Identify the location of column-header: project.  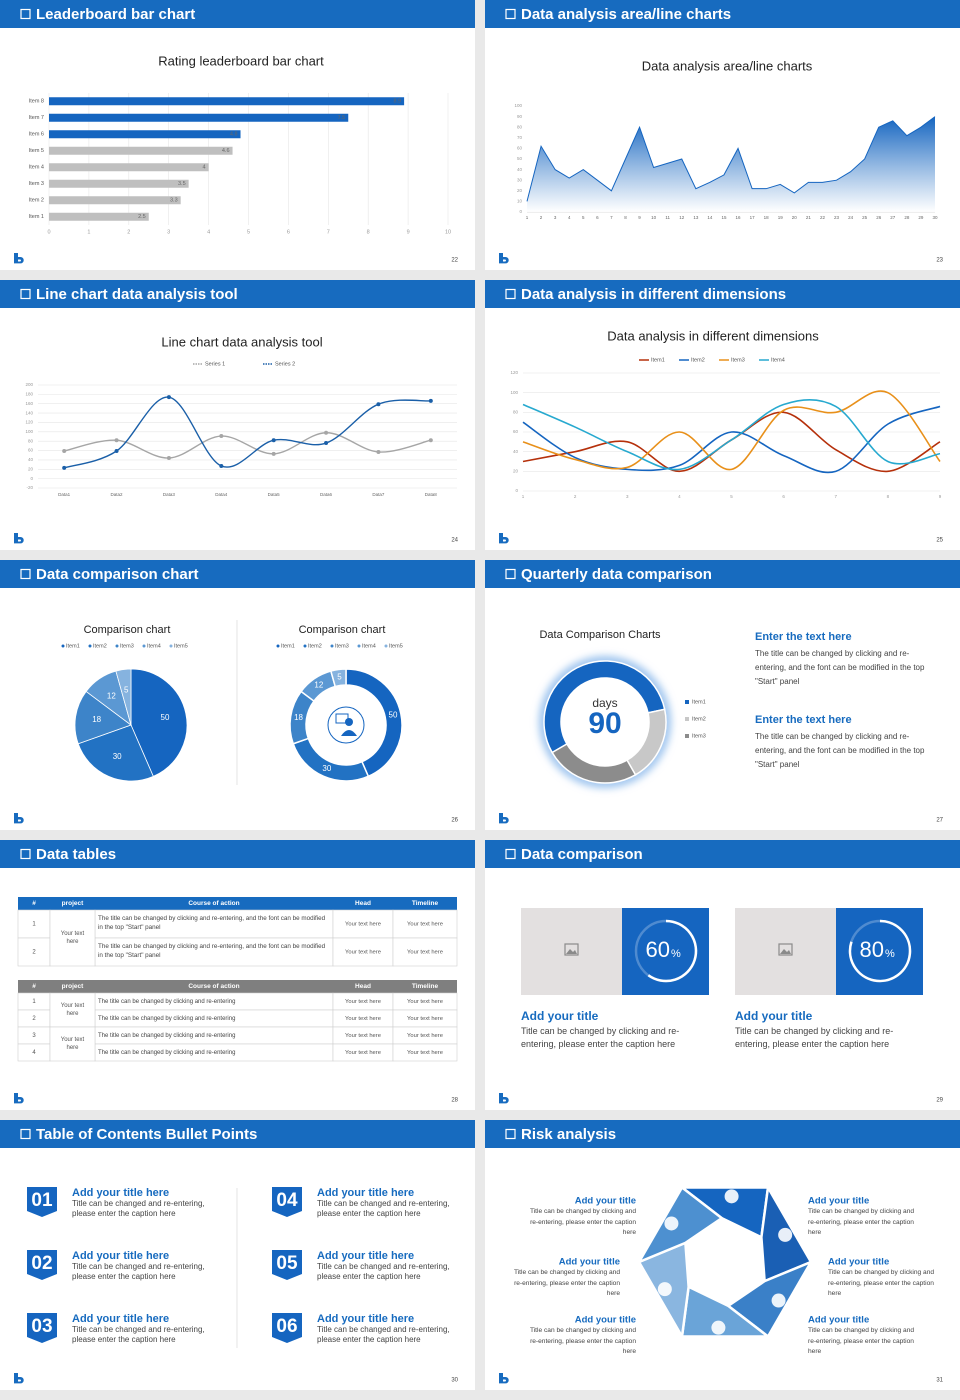
(73, 903).